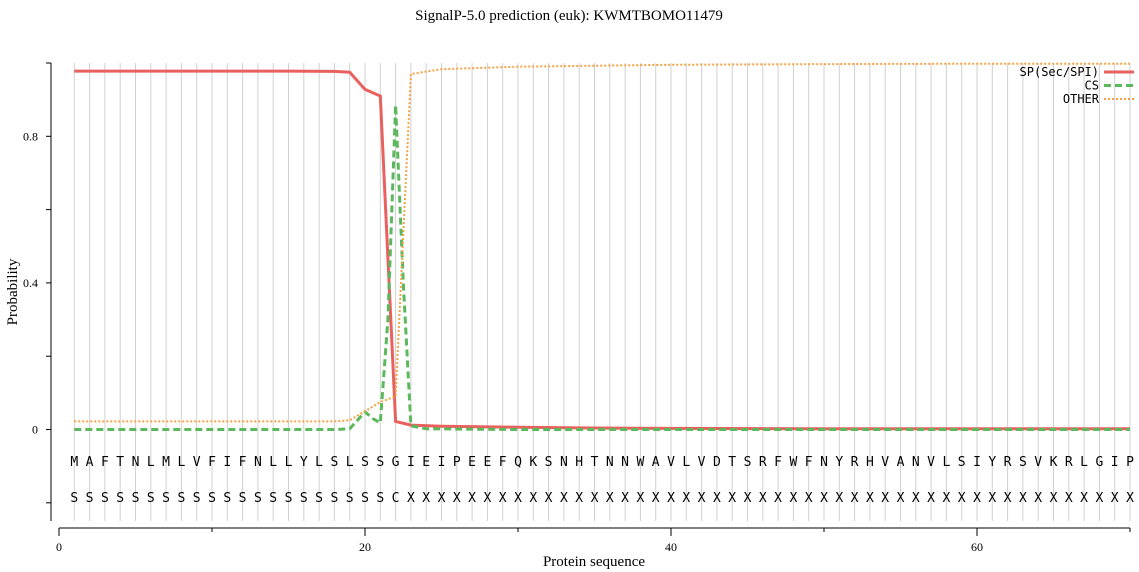  I want to click on sequence-residue: K, so click(533, 462).